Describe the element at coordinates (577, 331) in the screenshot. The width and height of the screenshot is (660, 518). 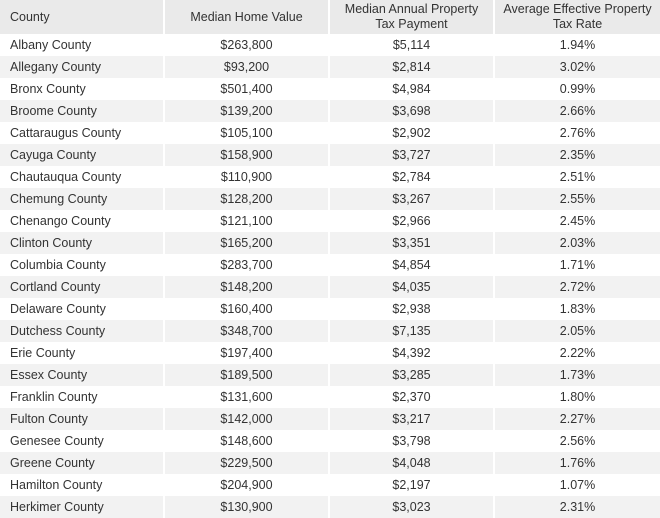
I see `effective-tax-rate-cell: 2.05%` at that location.